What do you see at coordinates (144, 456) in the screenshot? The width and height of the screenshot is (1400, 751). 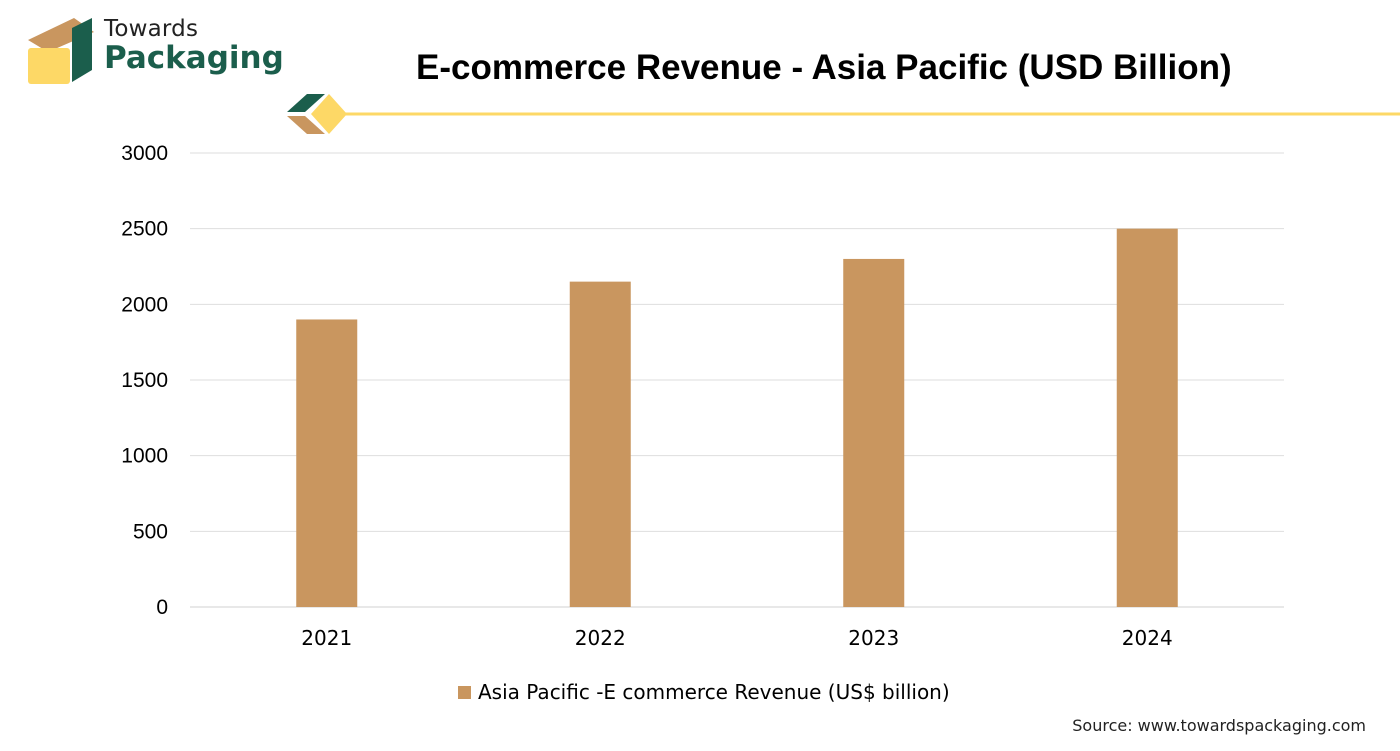 I see `y-tick-label: 1000` at bounding box center [144, 456].